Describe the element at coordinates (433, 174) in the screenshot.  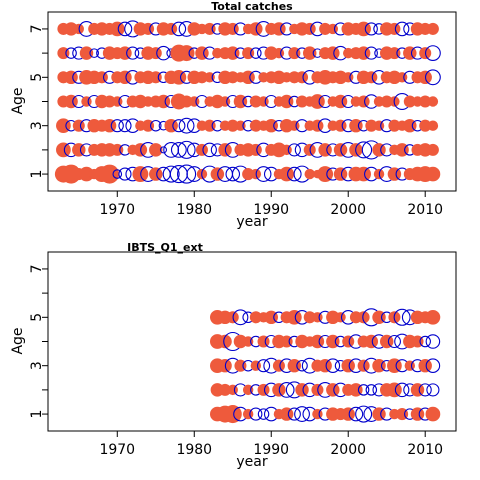
I see `bubble-age1-2011` at that location.